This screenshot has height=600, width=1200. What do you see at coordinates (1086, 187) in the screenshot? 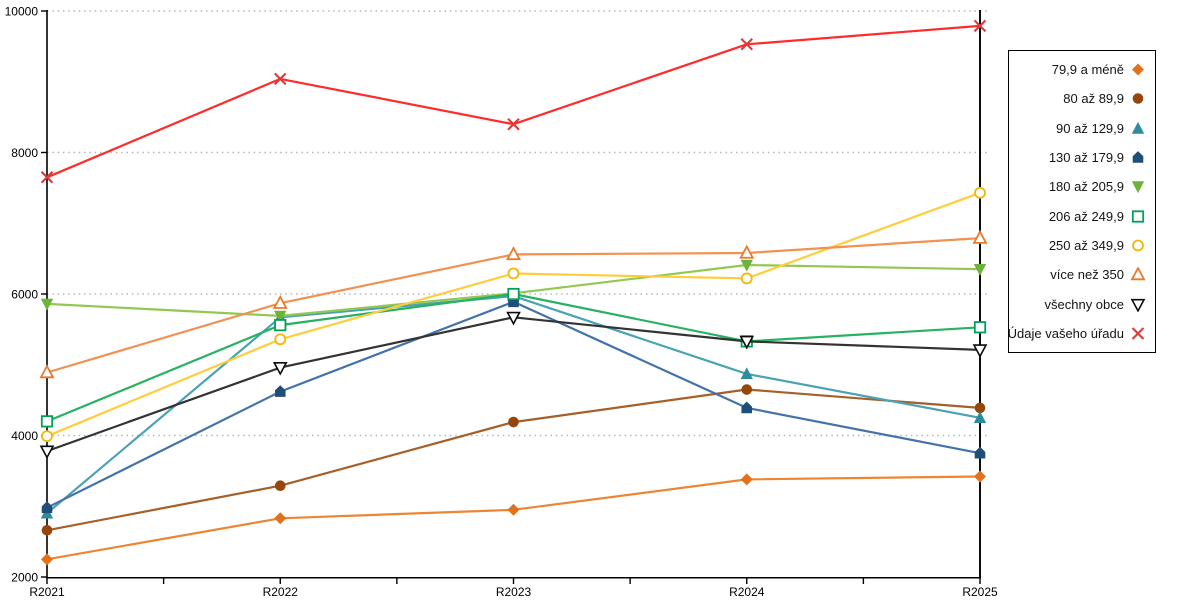
I see `legend-label: 180 až 205,9` at bounding box center [1086, 187].